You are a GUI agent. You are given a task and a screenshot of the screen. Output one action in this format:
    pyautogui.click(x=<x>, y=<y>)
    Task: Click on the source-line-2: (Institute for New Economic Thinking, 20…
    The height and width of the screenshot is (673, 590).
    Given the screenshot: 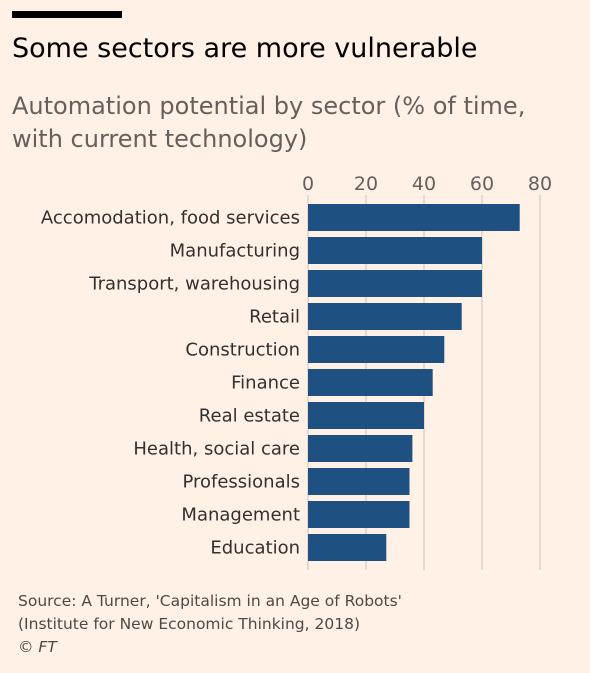 What is the action you would take?
    pyautogui.click(x=189, y=624)
    